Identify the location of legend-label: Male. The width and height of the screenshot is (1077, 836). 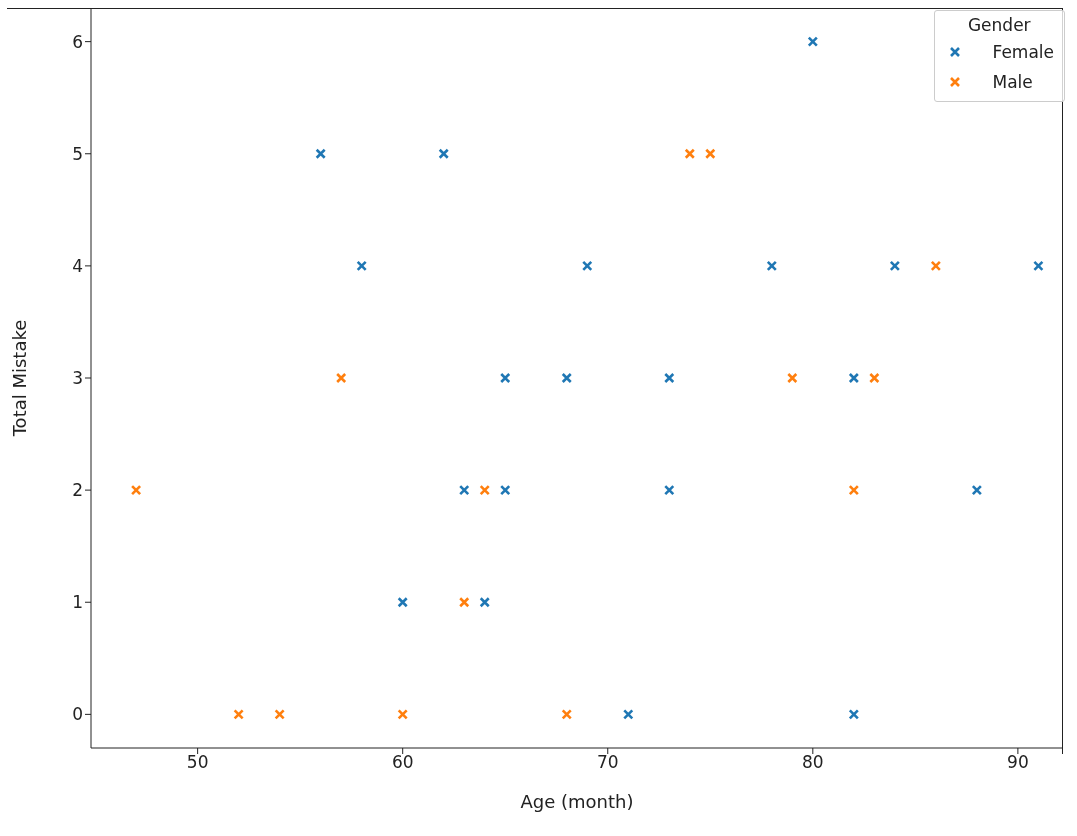
(1012, 82).